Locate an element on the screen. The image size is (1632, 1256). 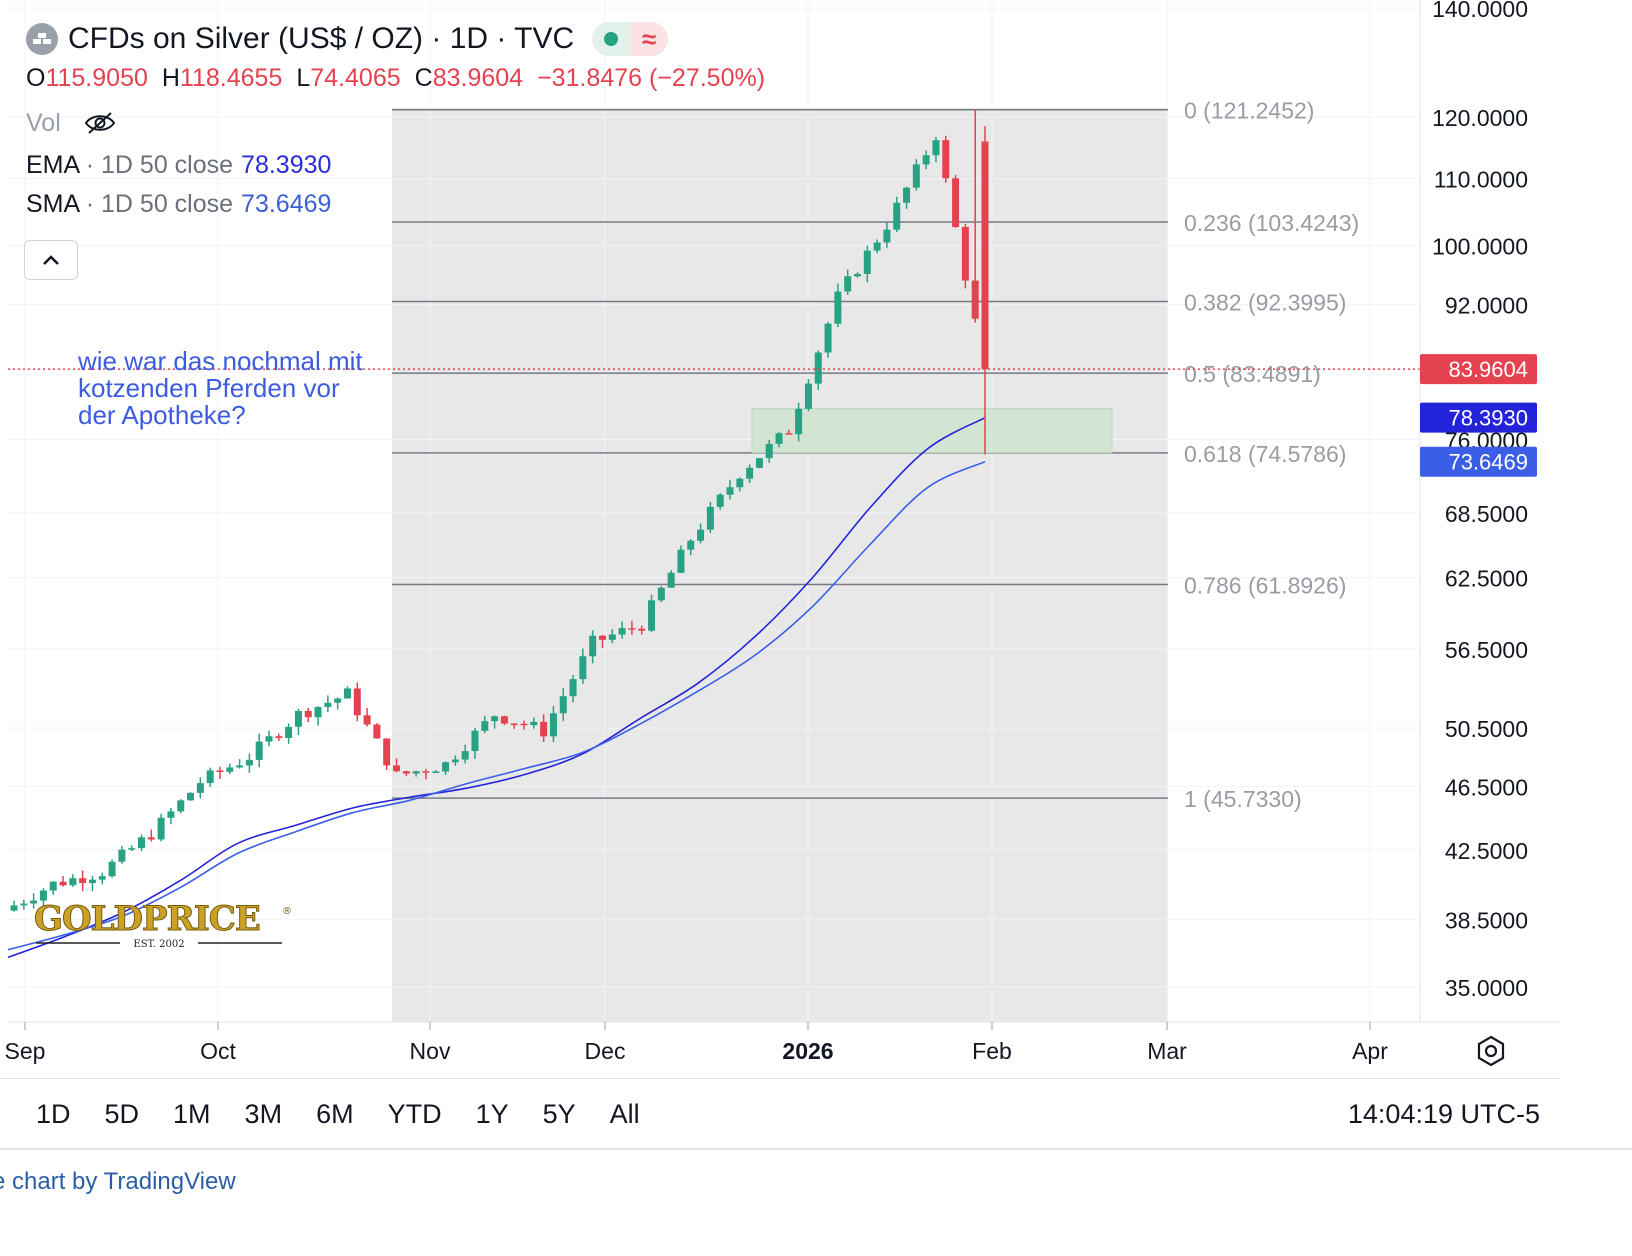
low-value: 74.4065 is located at coordinates (355, 78).